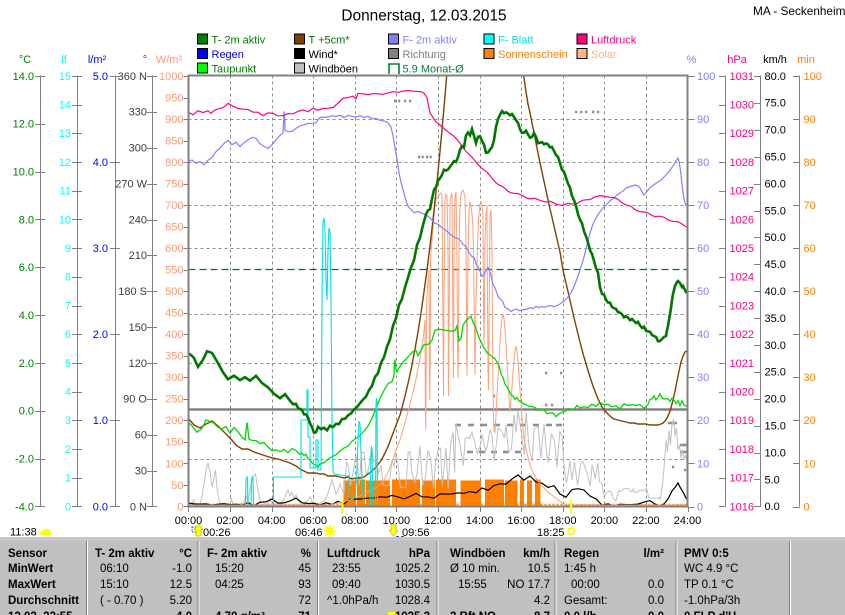 This screenshot has height=615, width=845. Describe the element at coordinates (480, 521) in the screenshot. I see `svg-text: 14:00` at that location.